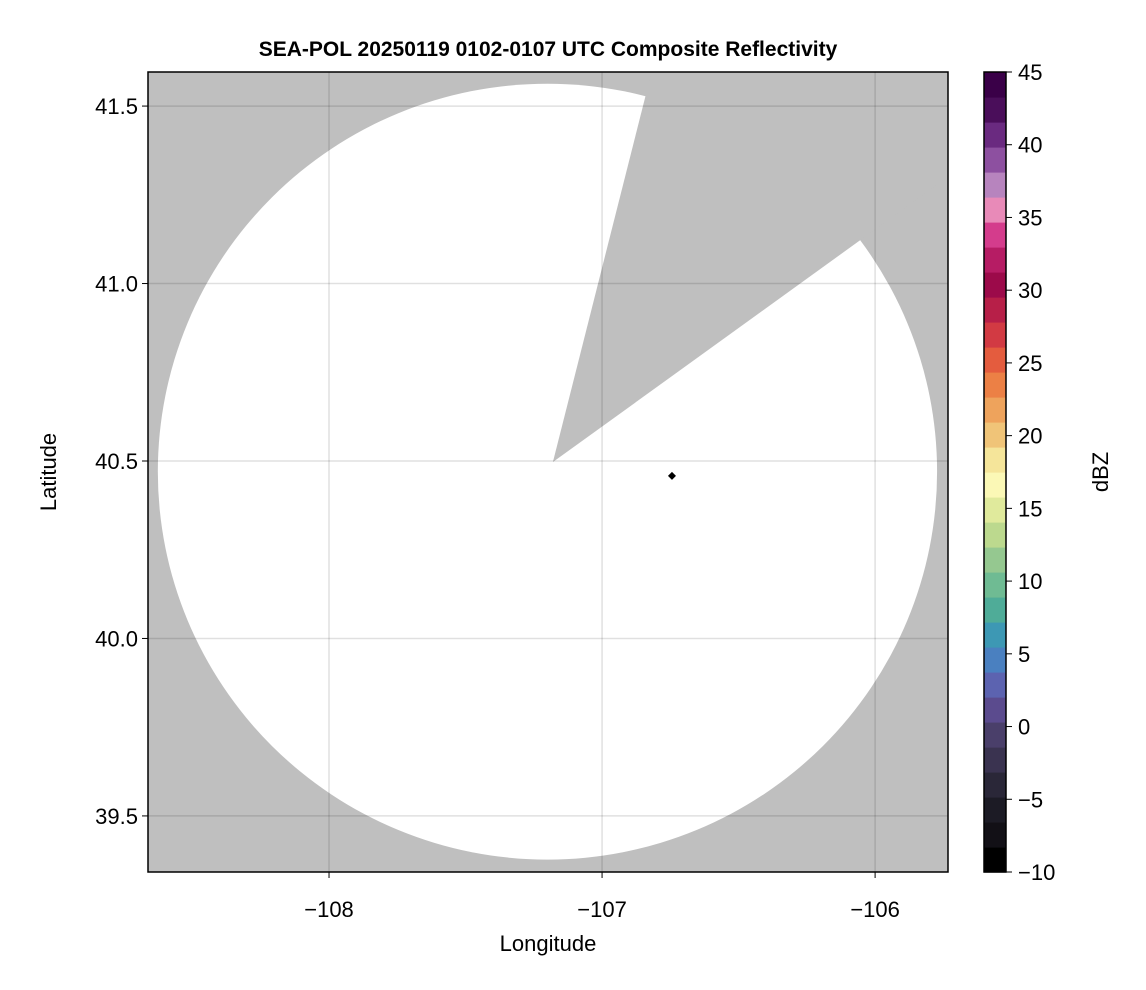 The height and width of the screenshot is (990, 1146). Describe the element at coordinates (1030, 72) in the screenshot. I see `colorbar-tick-label: 45` at that location.